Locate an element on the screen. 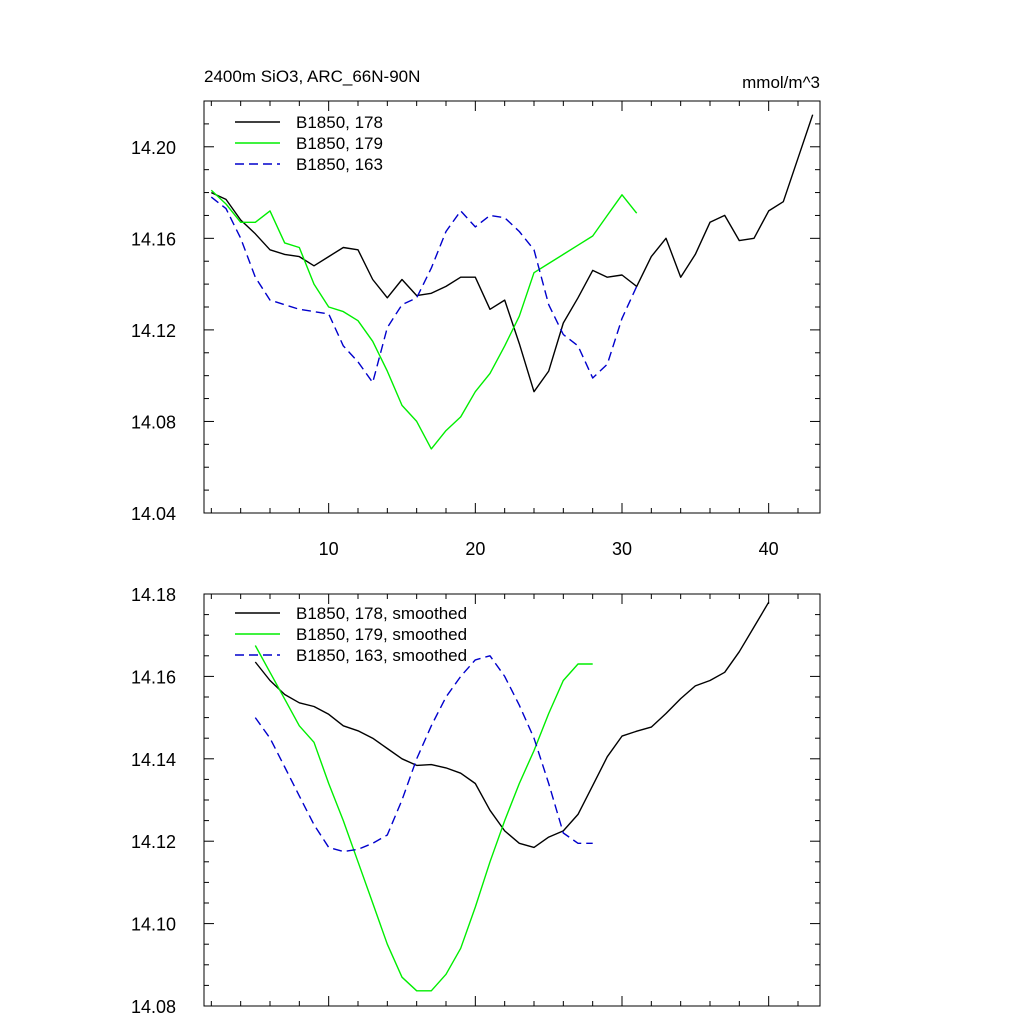 This screenshot has height=1024, width=1024. top-y-tick-label: 14.04 is located at coordinates (153, 514).